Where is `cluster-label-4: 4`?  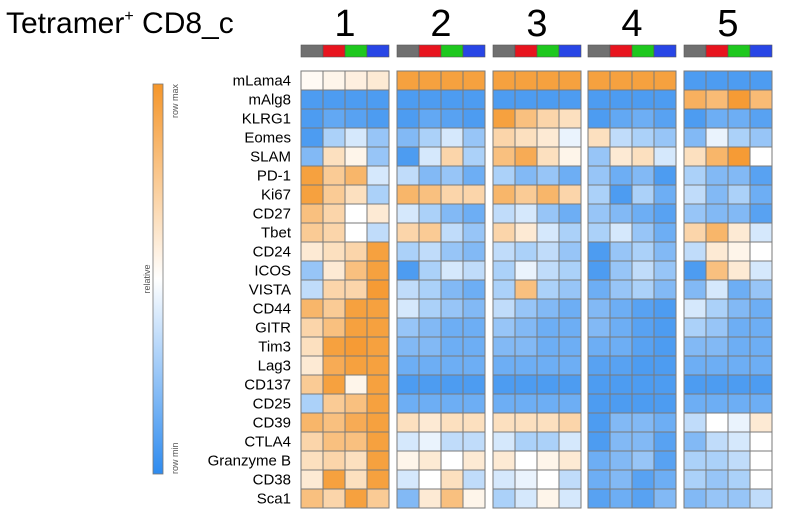 cluster-label-4: 4 is located at coordinates (631, 24).